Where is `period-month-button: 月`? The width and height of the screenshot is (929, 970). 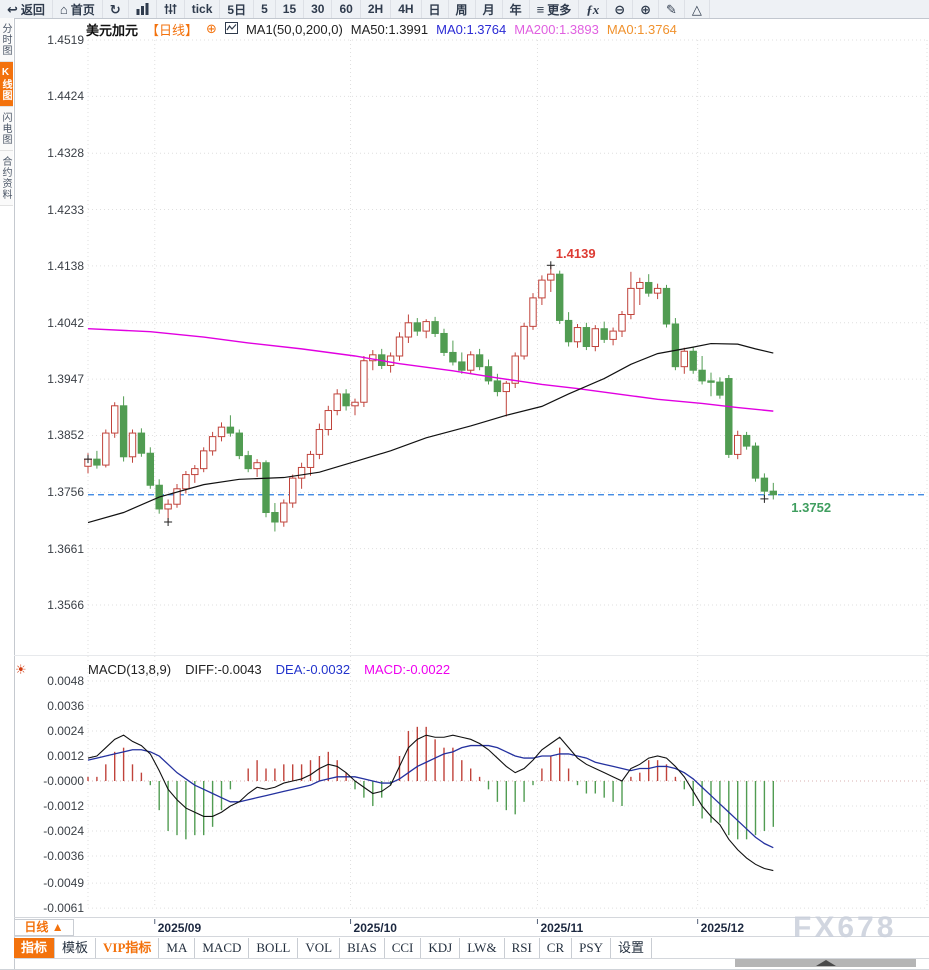 period-month-button: 月 is located at coordinates (489, 9).